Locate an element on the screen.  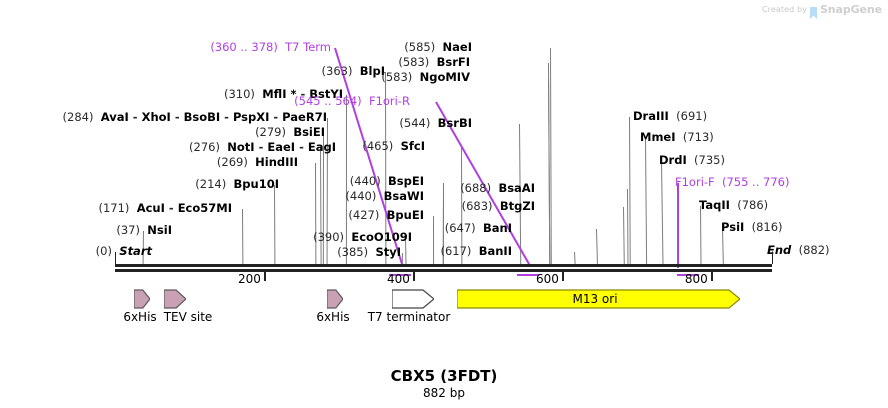
feature-foot-f1ori-f is located at coordinates (688, 275).